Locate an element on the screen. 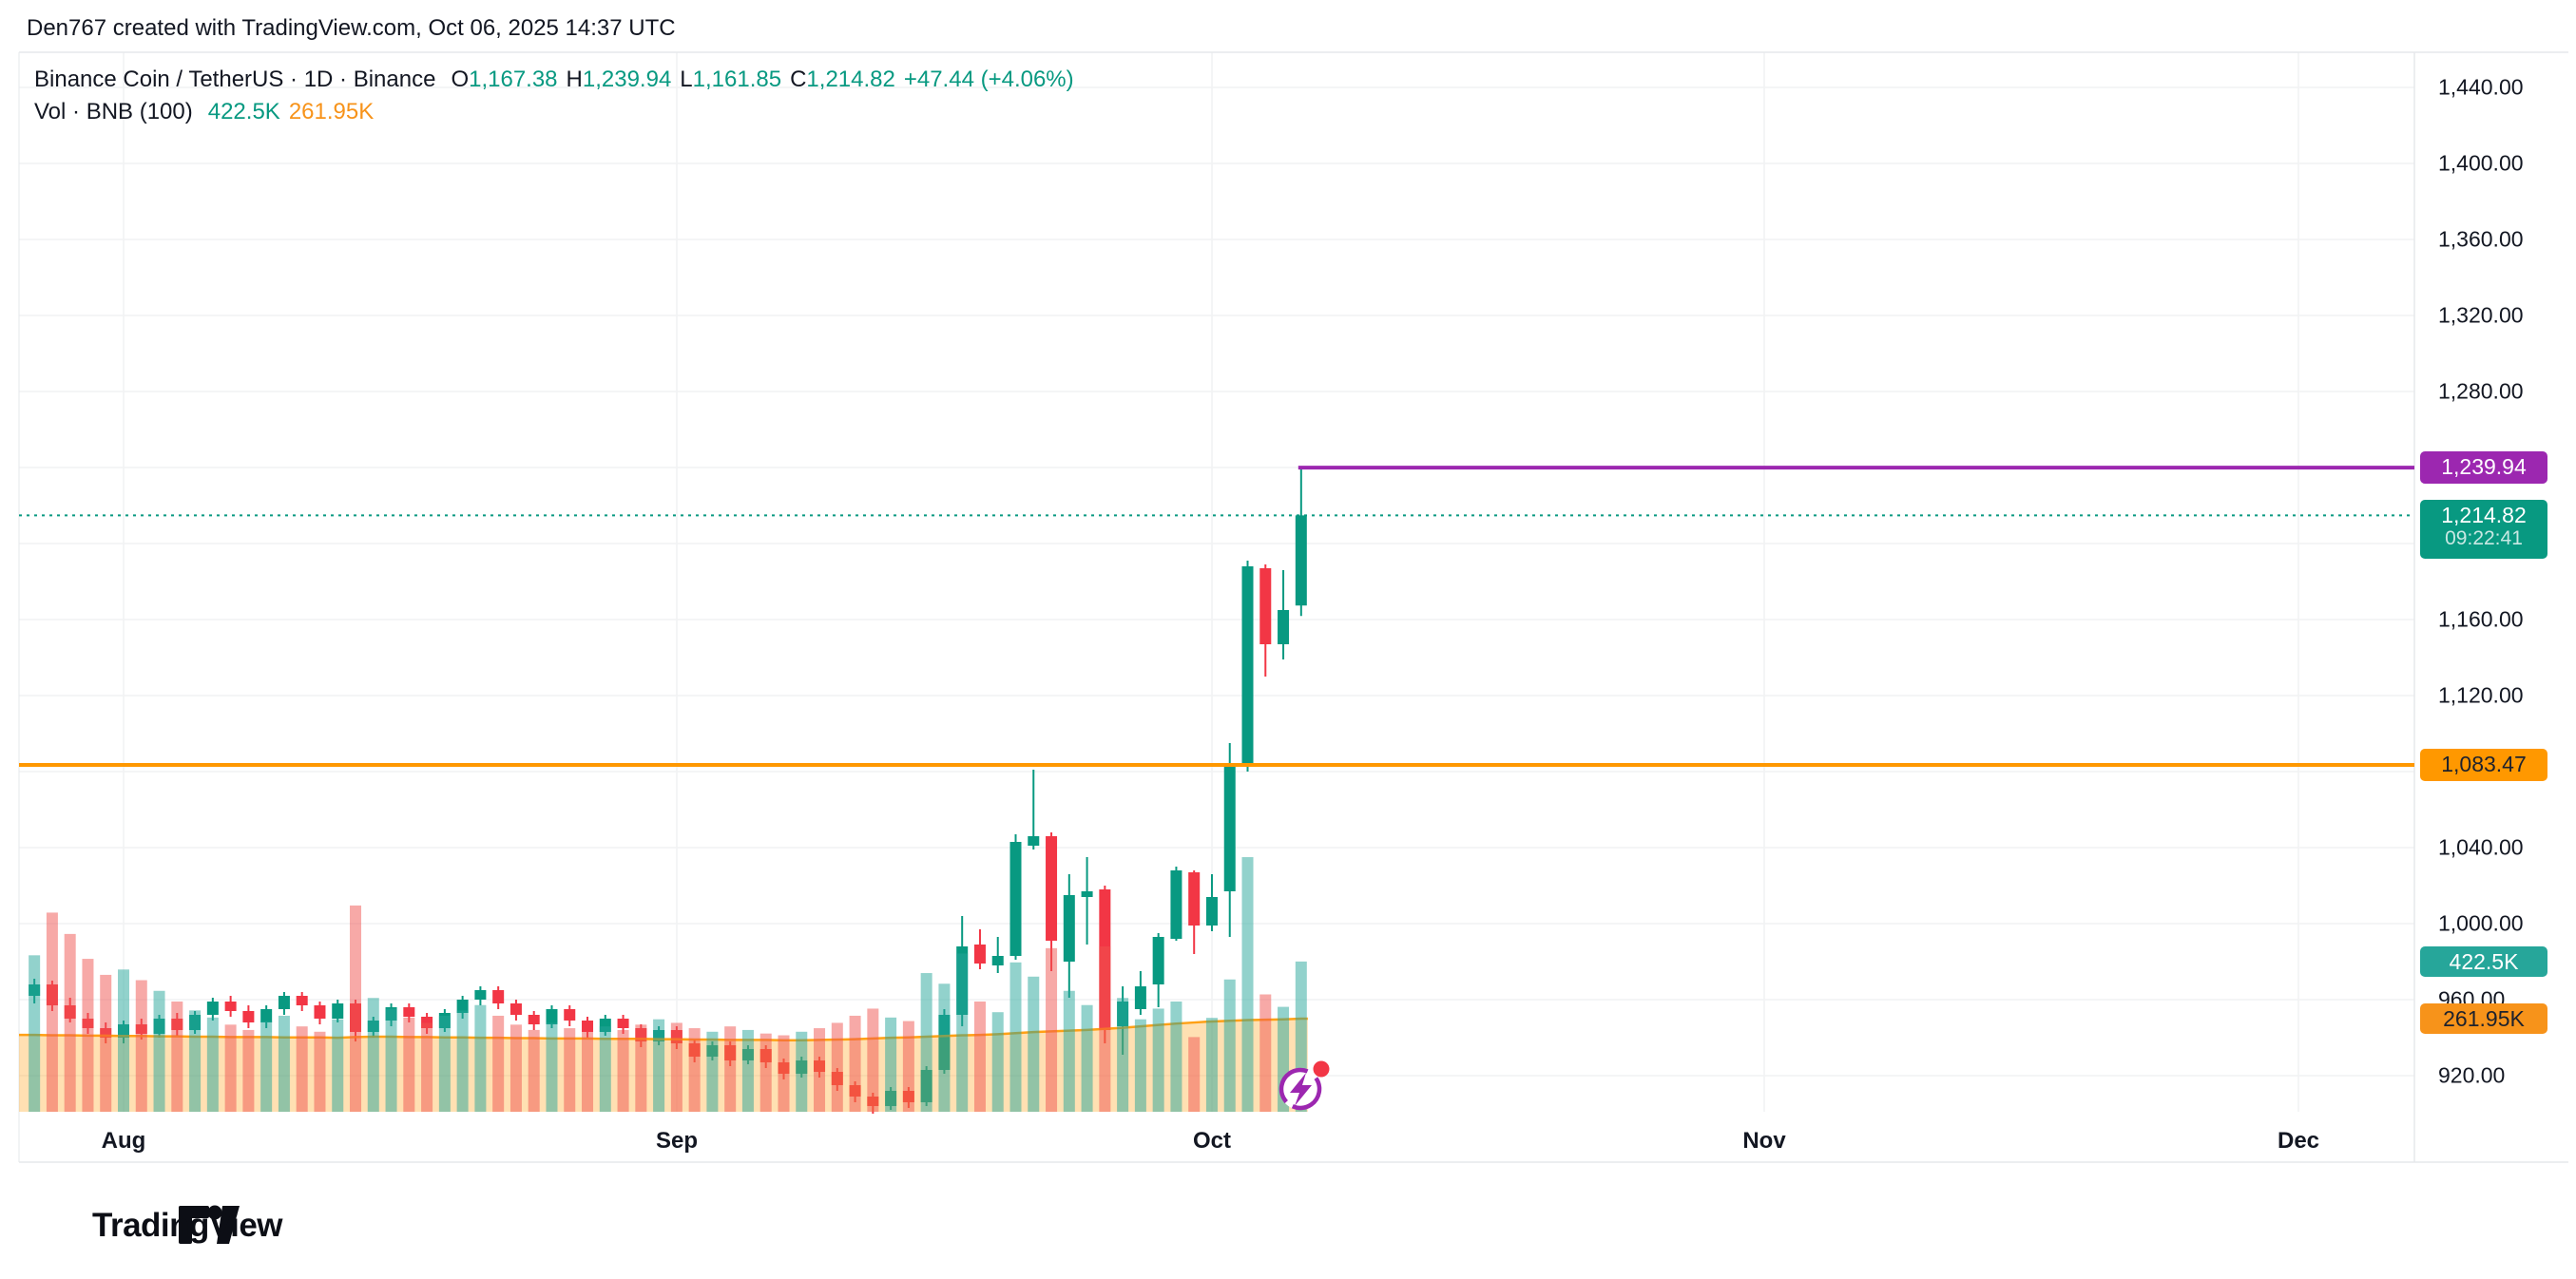  orange-line-price-tag: 1,083.47 is located at coordinates (2484, 766).